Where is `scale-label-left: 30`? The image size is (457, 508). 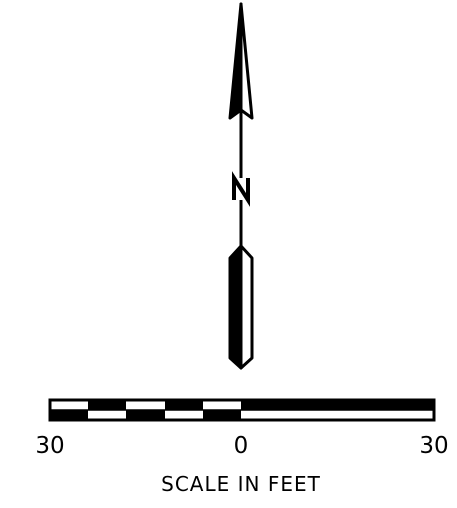
scale-label-left: 30 is located at coordinates (49, 446).